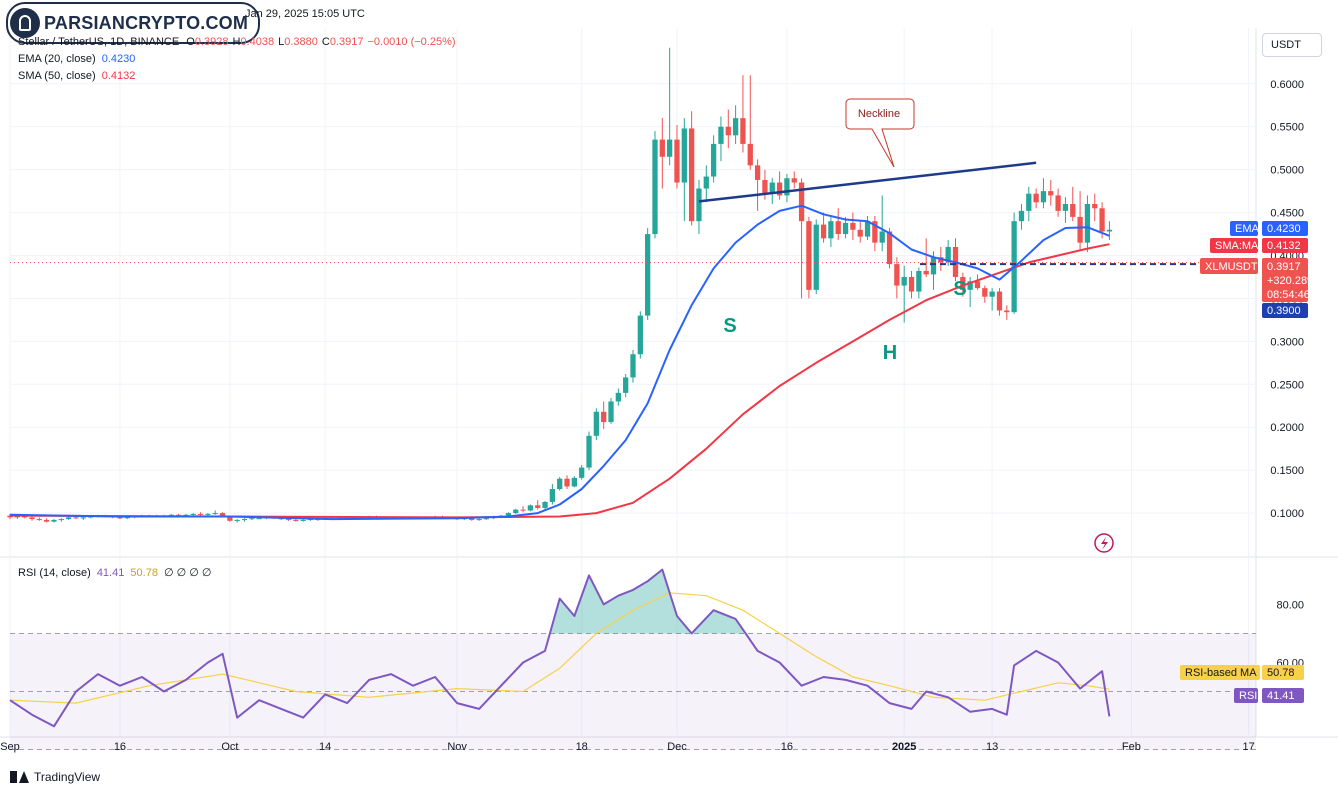  I want to click on symbol-name-badge: XLMUSDT, so click(1231, 267).